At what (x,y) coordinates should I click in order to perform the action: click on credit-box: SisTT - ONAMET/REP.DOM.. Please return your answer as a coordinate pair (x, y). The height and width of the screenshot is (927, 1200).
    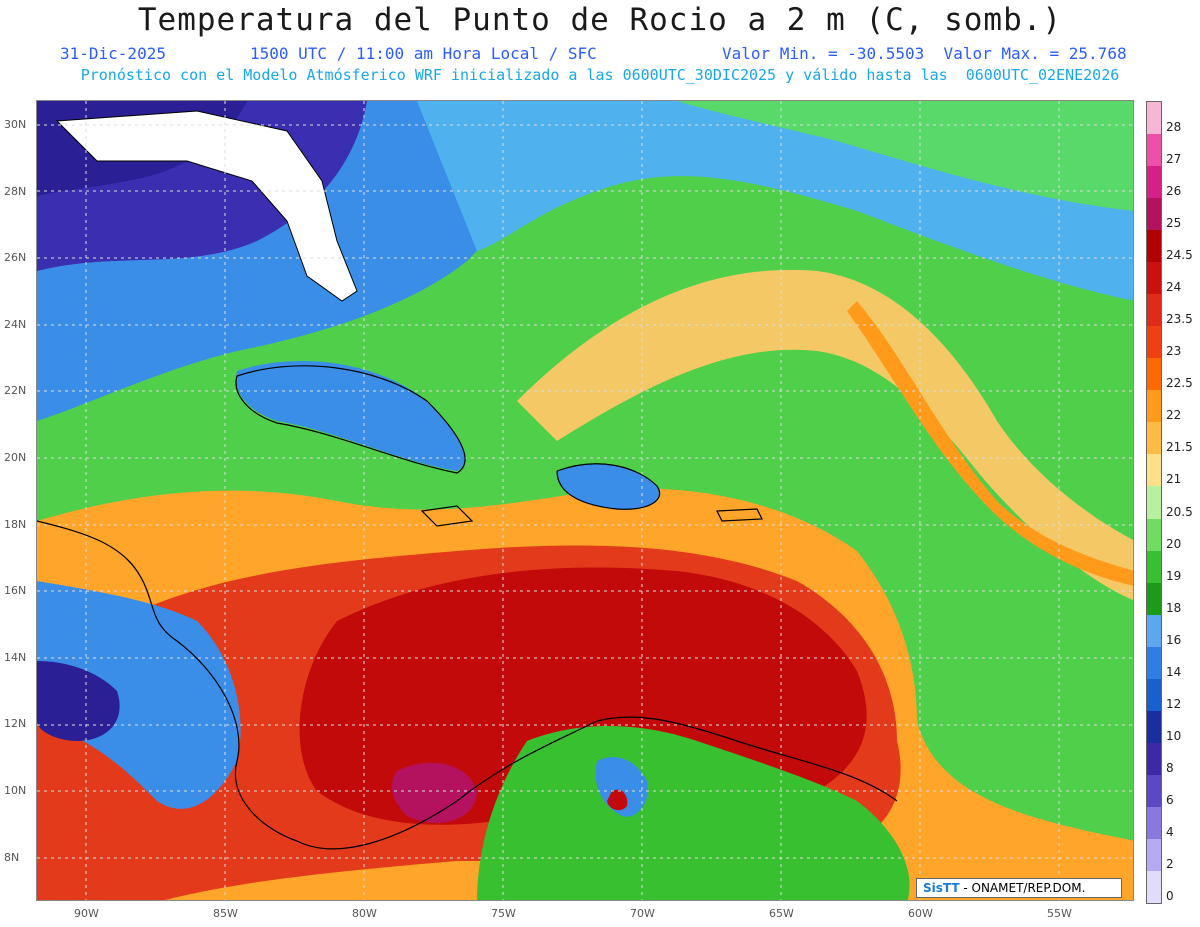
    Looking at the image, I should click on (1019, 888).